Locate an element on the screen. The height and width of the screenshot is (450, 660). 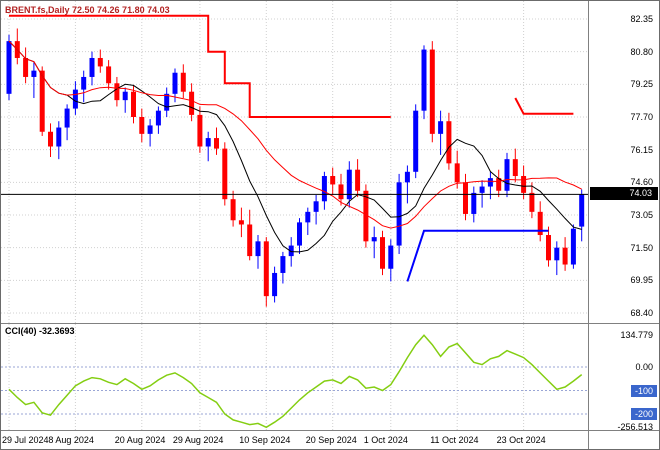
cci-level-badge: -200 is located at coordinates (643, 414).